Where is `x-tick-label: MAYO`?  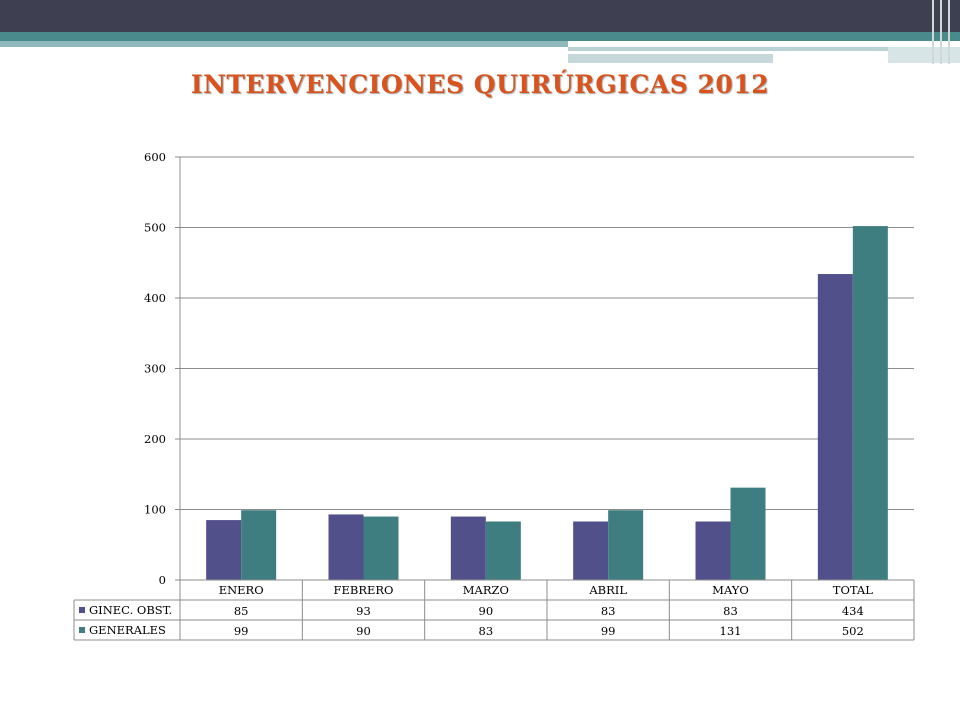 x-tick-label: MAYO is located at coordinates (730, 590).